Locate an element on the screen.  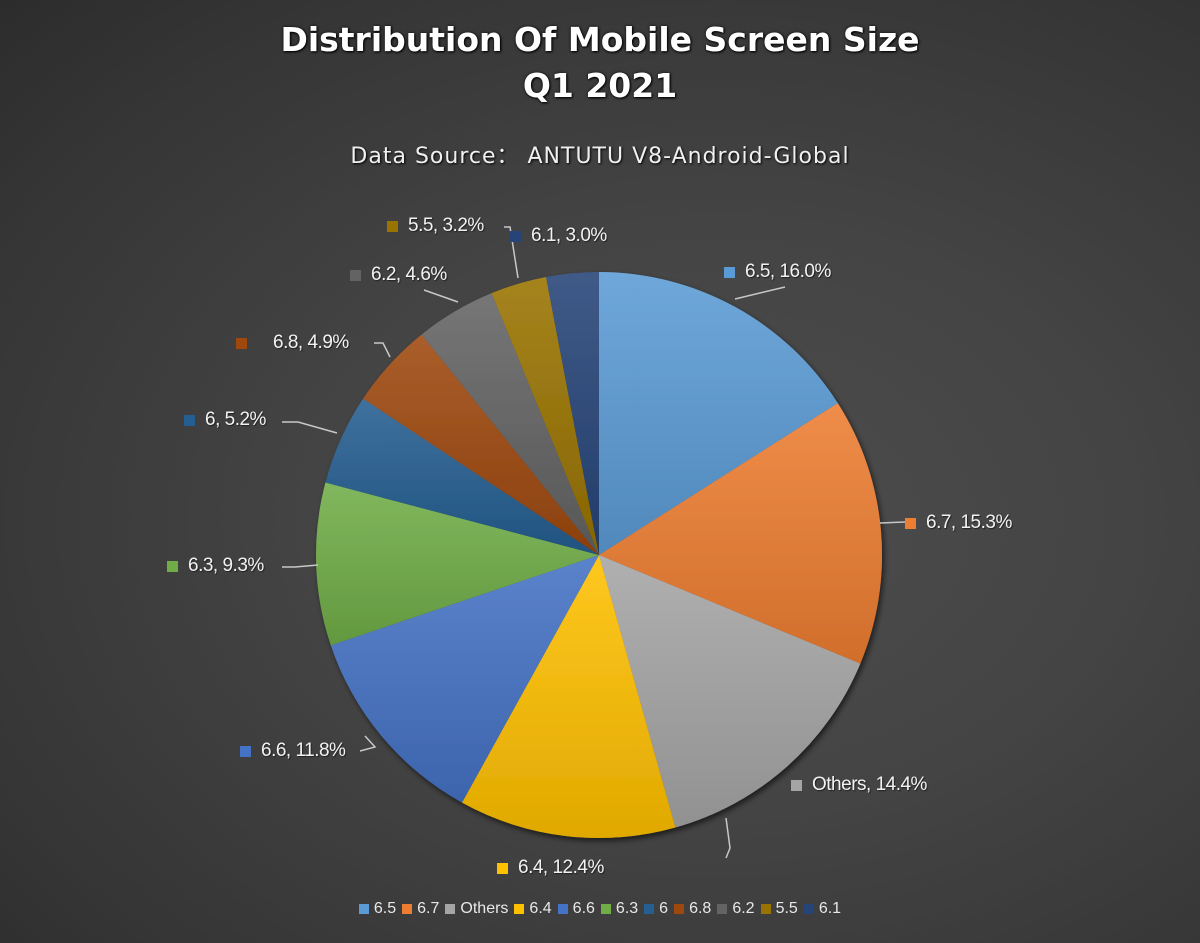
legend-item: 6.8 is located at coordinates (692, 909).